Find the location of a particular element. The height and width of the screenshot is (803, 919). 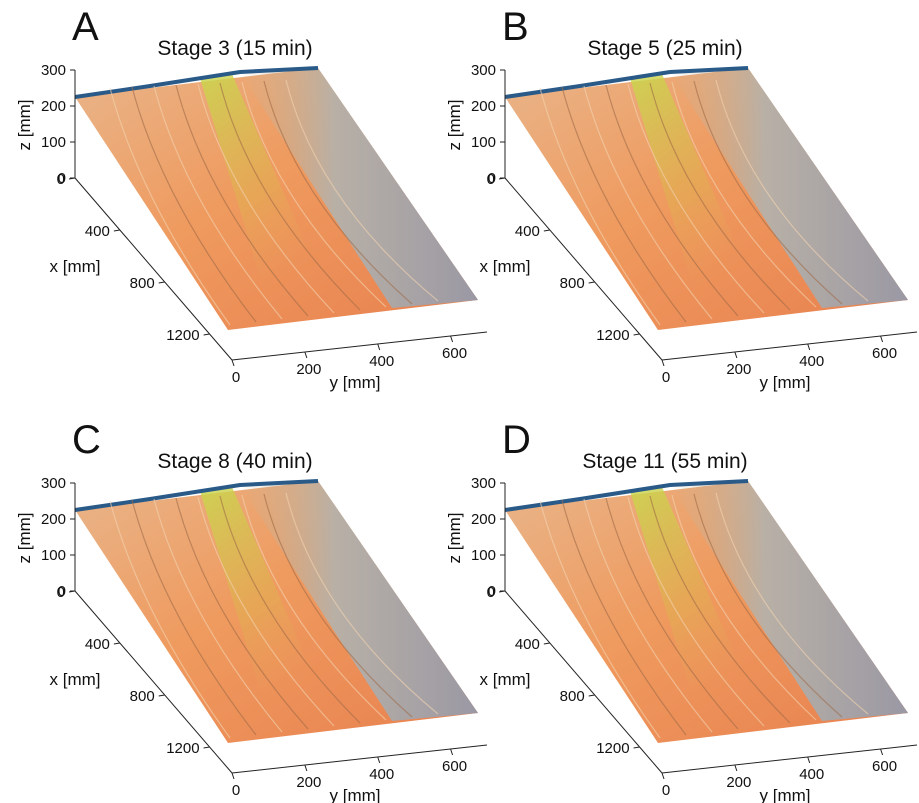

panel-label: C is located at coordinates (86, 440).